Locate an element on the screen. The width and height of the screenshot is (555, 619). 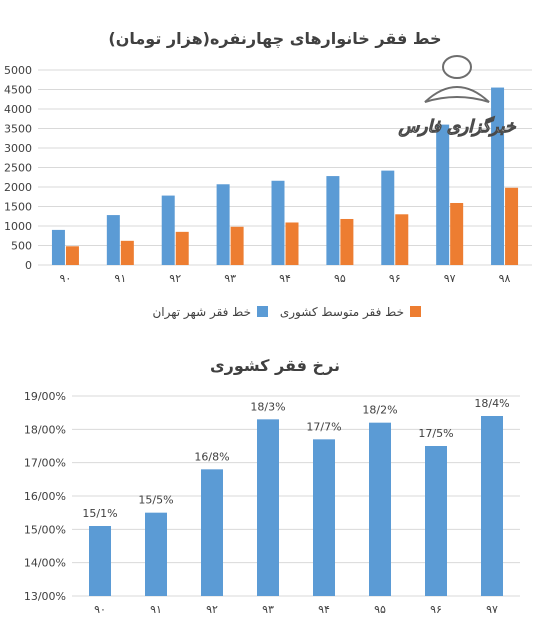
chart1-title: خط فقر خانوارهای چهارنفره(هزار تومان) is located at coordinates (274, 39).